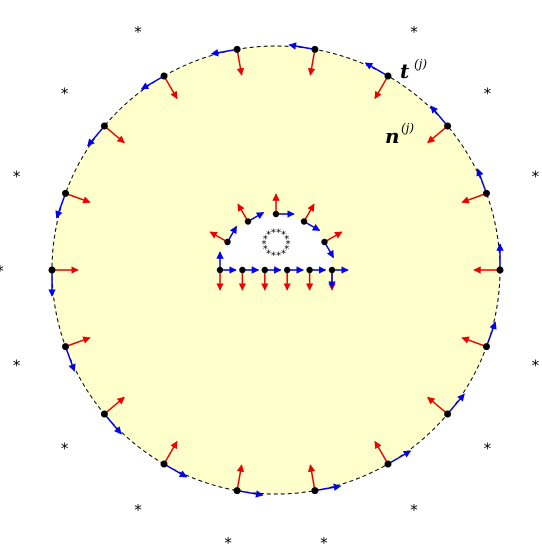  I want to click on normal-label: n (j), so click(399, 134).